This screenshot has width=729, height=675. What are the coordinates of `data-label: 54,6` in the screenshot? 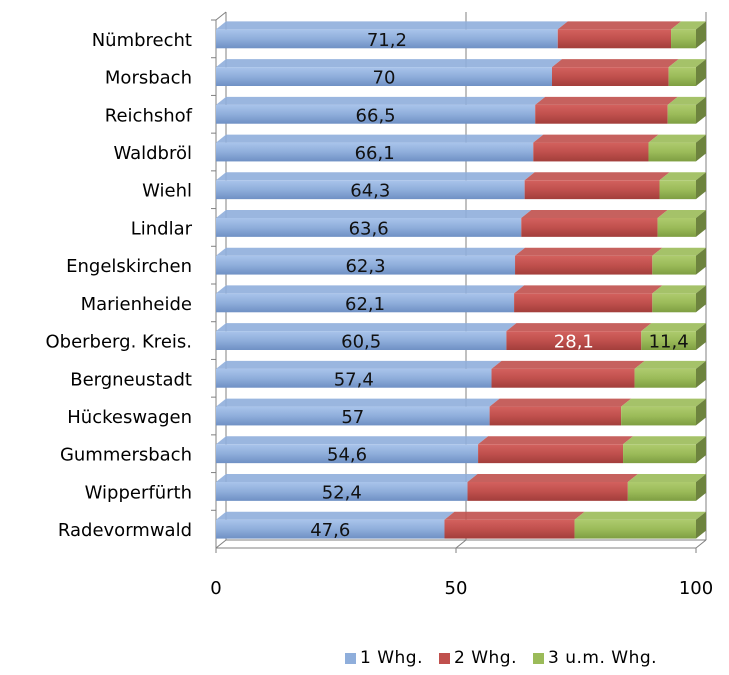 It's located at (347, 455).